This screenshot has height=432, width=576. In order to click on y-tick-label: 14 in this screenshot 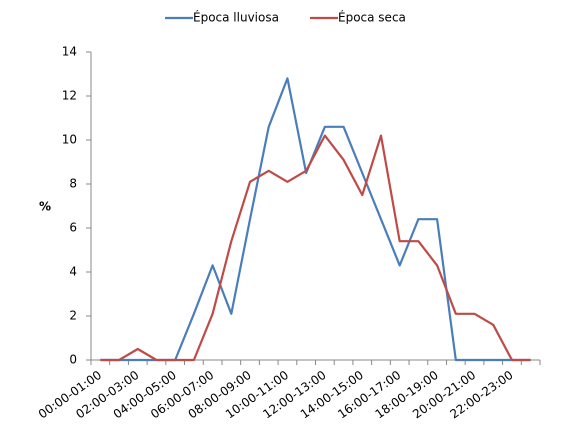, I will do `click(69, 52)`.